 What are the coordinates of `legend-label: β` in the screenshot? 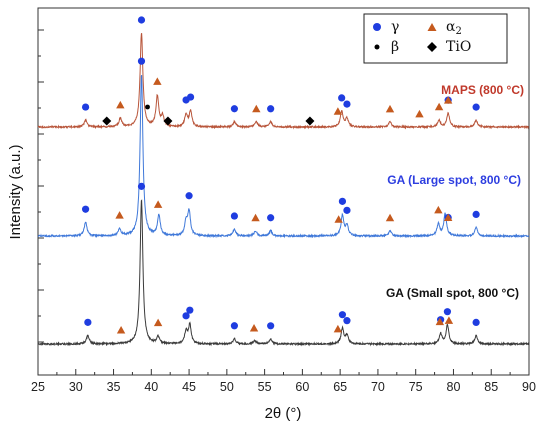 It's located at (395, 47).